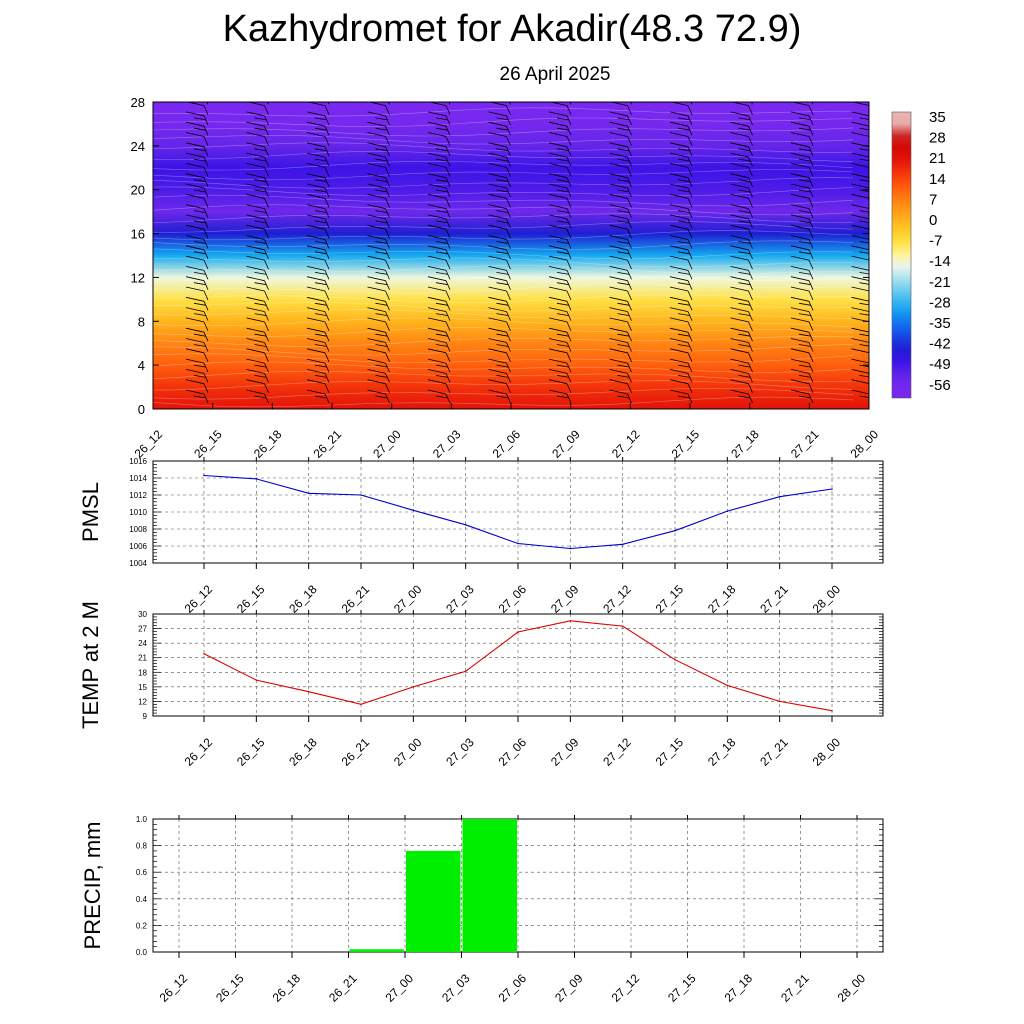  I want to click on y-tick-label: 1014, so click(138, 478).